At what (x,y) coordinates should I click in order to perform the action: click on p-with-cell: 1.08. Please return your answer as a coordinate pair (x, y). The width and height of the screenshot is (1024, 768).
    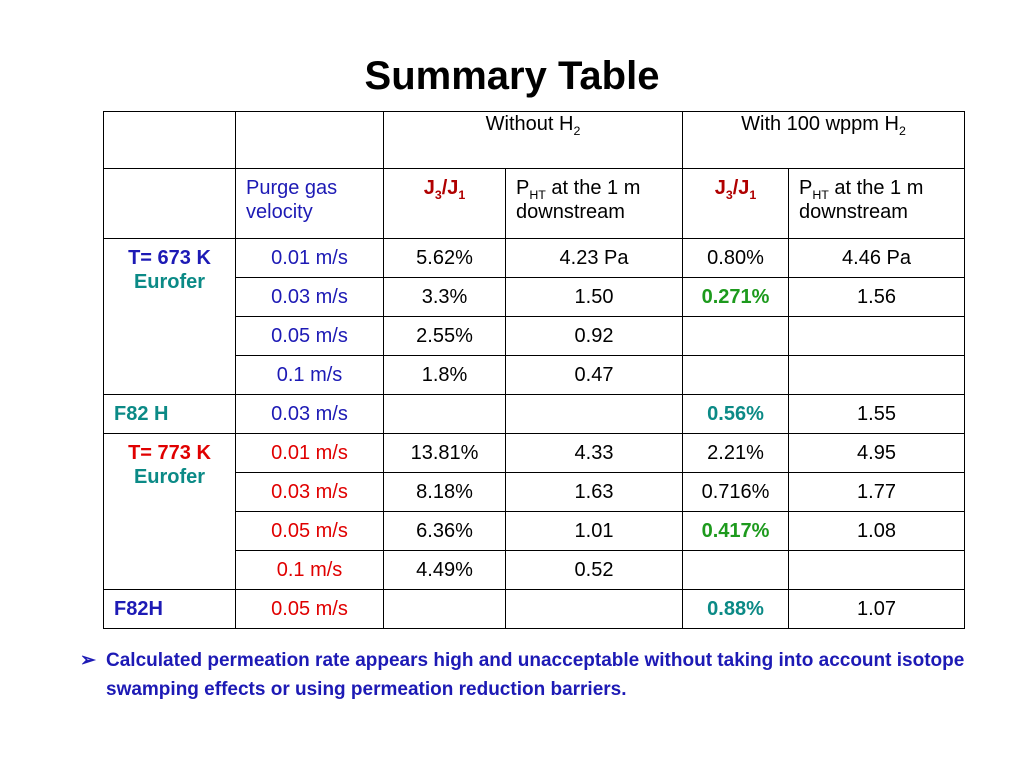
    Looking at the image, I should click on (876, 531).